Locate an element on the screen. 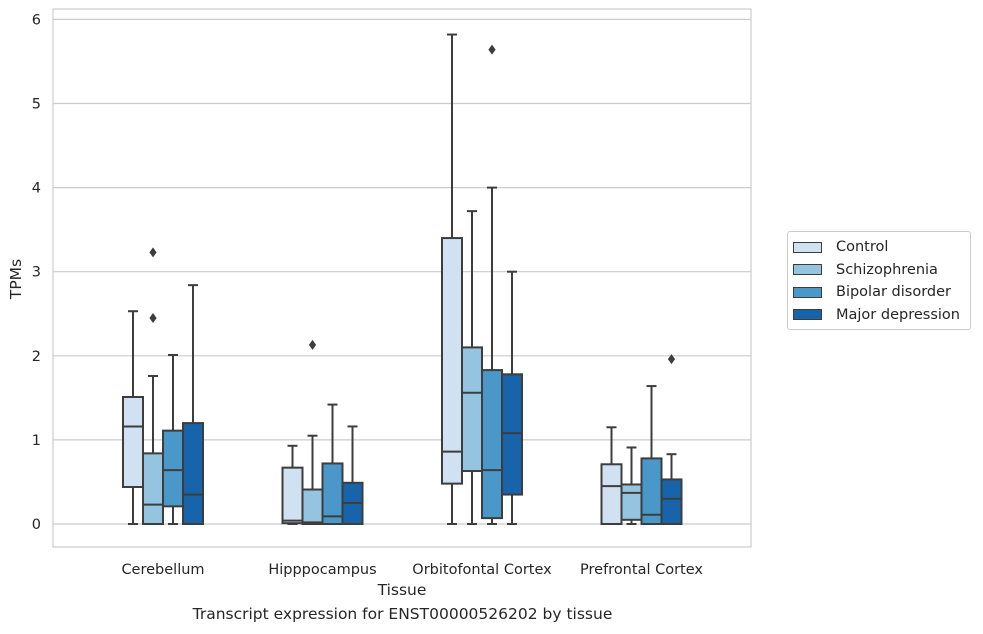 The image size is (983, 634). y-tick-label: 5 is located at coordinates (36, 105).